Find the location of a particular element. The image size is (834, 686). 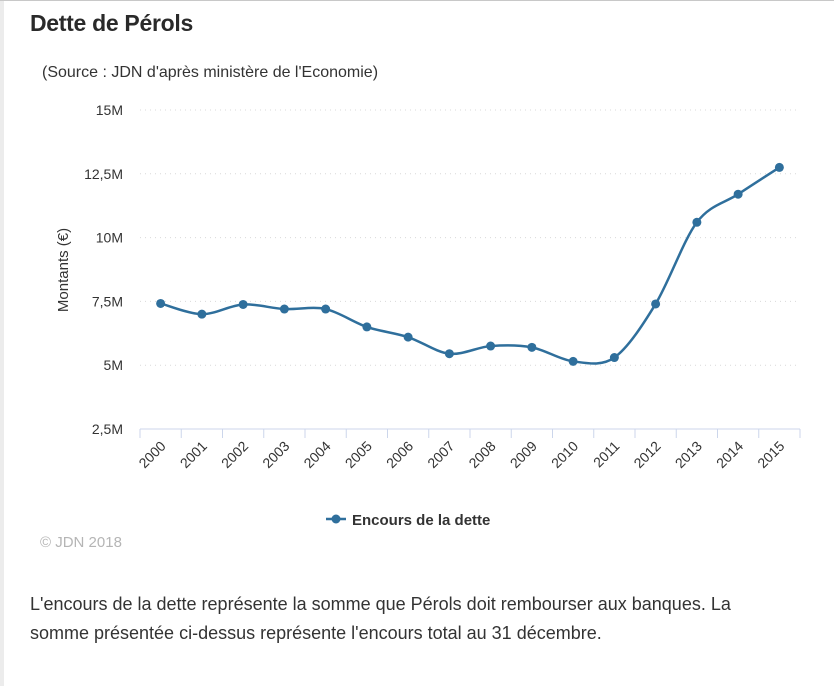

y-axis-ticks: 2,5M 5M 7,5M 10M 12,5M 15M is located at coordinates (103, 269).